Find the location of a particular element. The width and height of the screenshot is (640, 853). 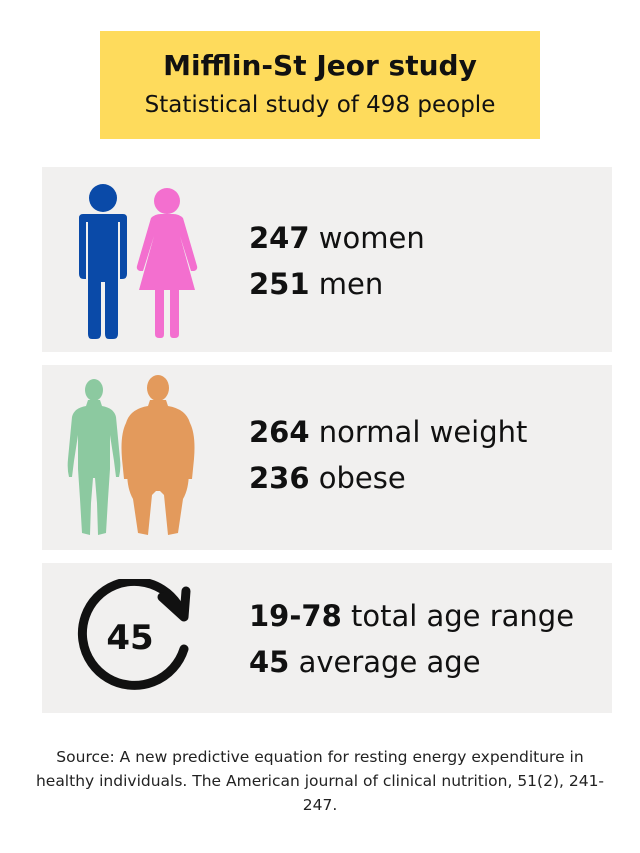

age-icon-number: 45 is located at coordinates (129, 638).